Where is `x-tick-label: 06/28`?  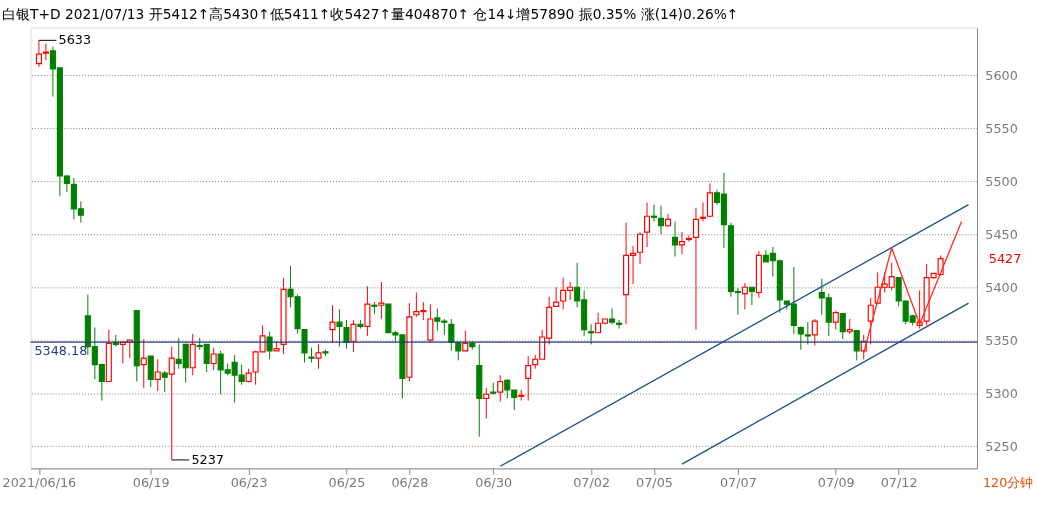 x-tick-label: 06/28 is located at coordinates (410, 482).